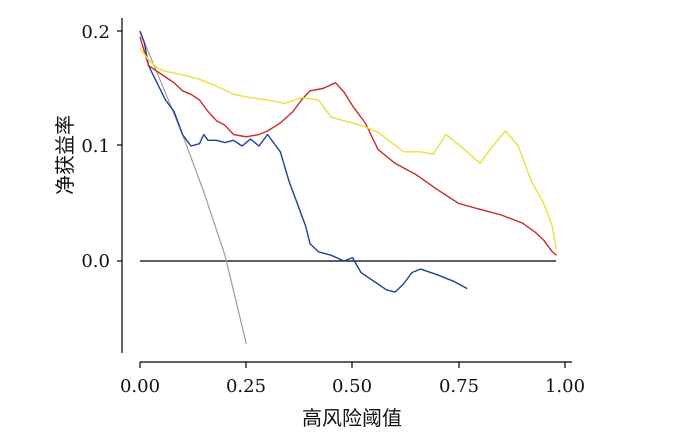  I want to click on y-tick-marks, so click(119, 146).